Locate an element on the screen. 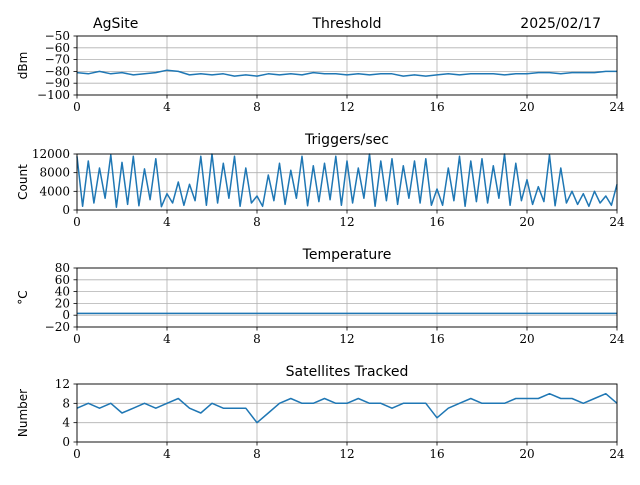 The width and height of the screenshot is (640, 485). triggers-title: Triggers/sec is located at coordinates (346, 140).